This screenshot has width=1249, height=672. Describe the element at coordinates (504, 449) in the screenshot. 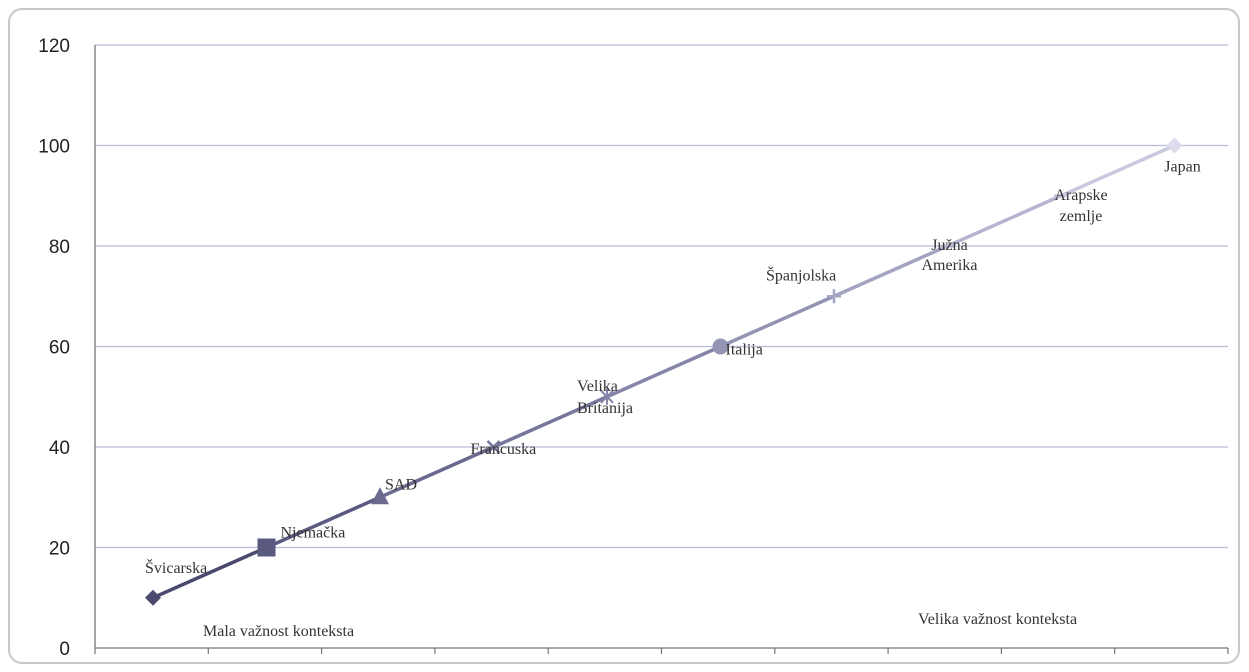

I see `data-label-4: Francuska` at that location.